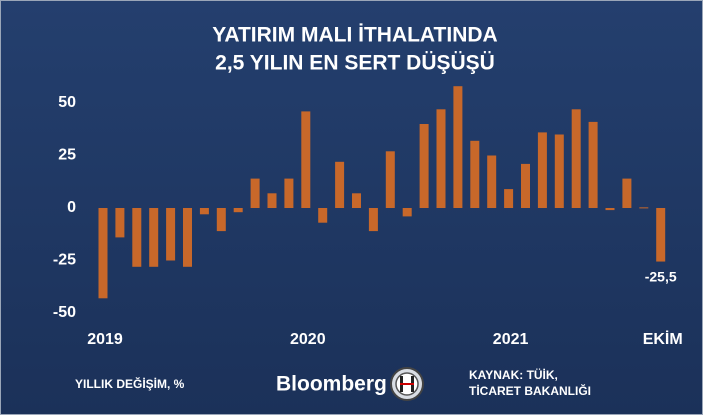 The image size is (703, 415). Describe the element at coordinates (67, 102) in the screenshot. I see `y-tick-label: 50` at that location.